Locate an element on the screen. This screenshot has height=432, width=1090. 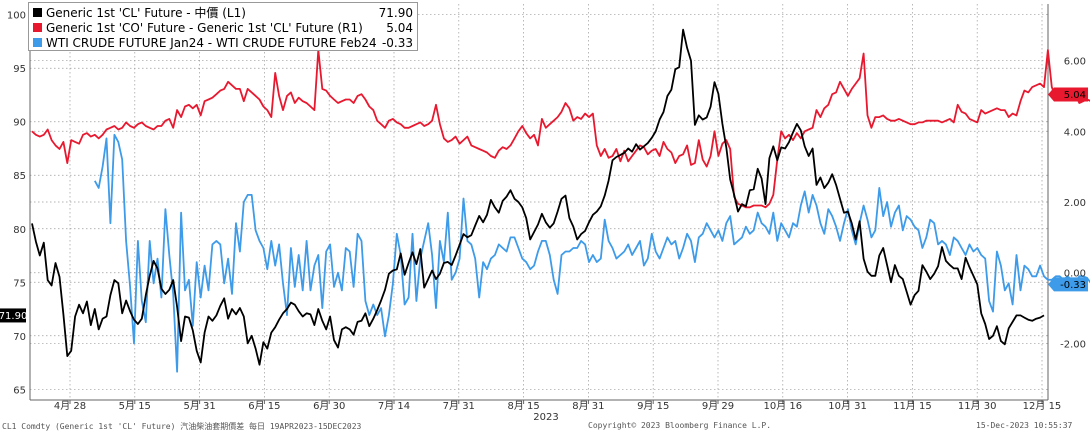
x-tick-label: 6月 30 is located at coordinates (329, 406).